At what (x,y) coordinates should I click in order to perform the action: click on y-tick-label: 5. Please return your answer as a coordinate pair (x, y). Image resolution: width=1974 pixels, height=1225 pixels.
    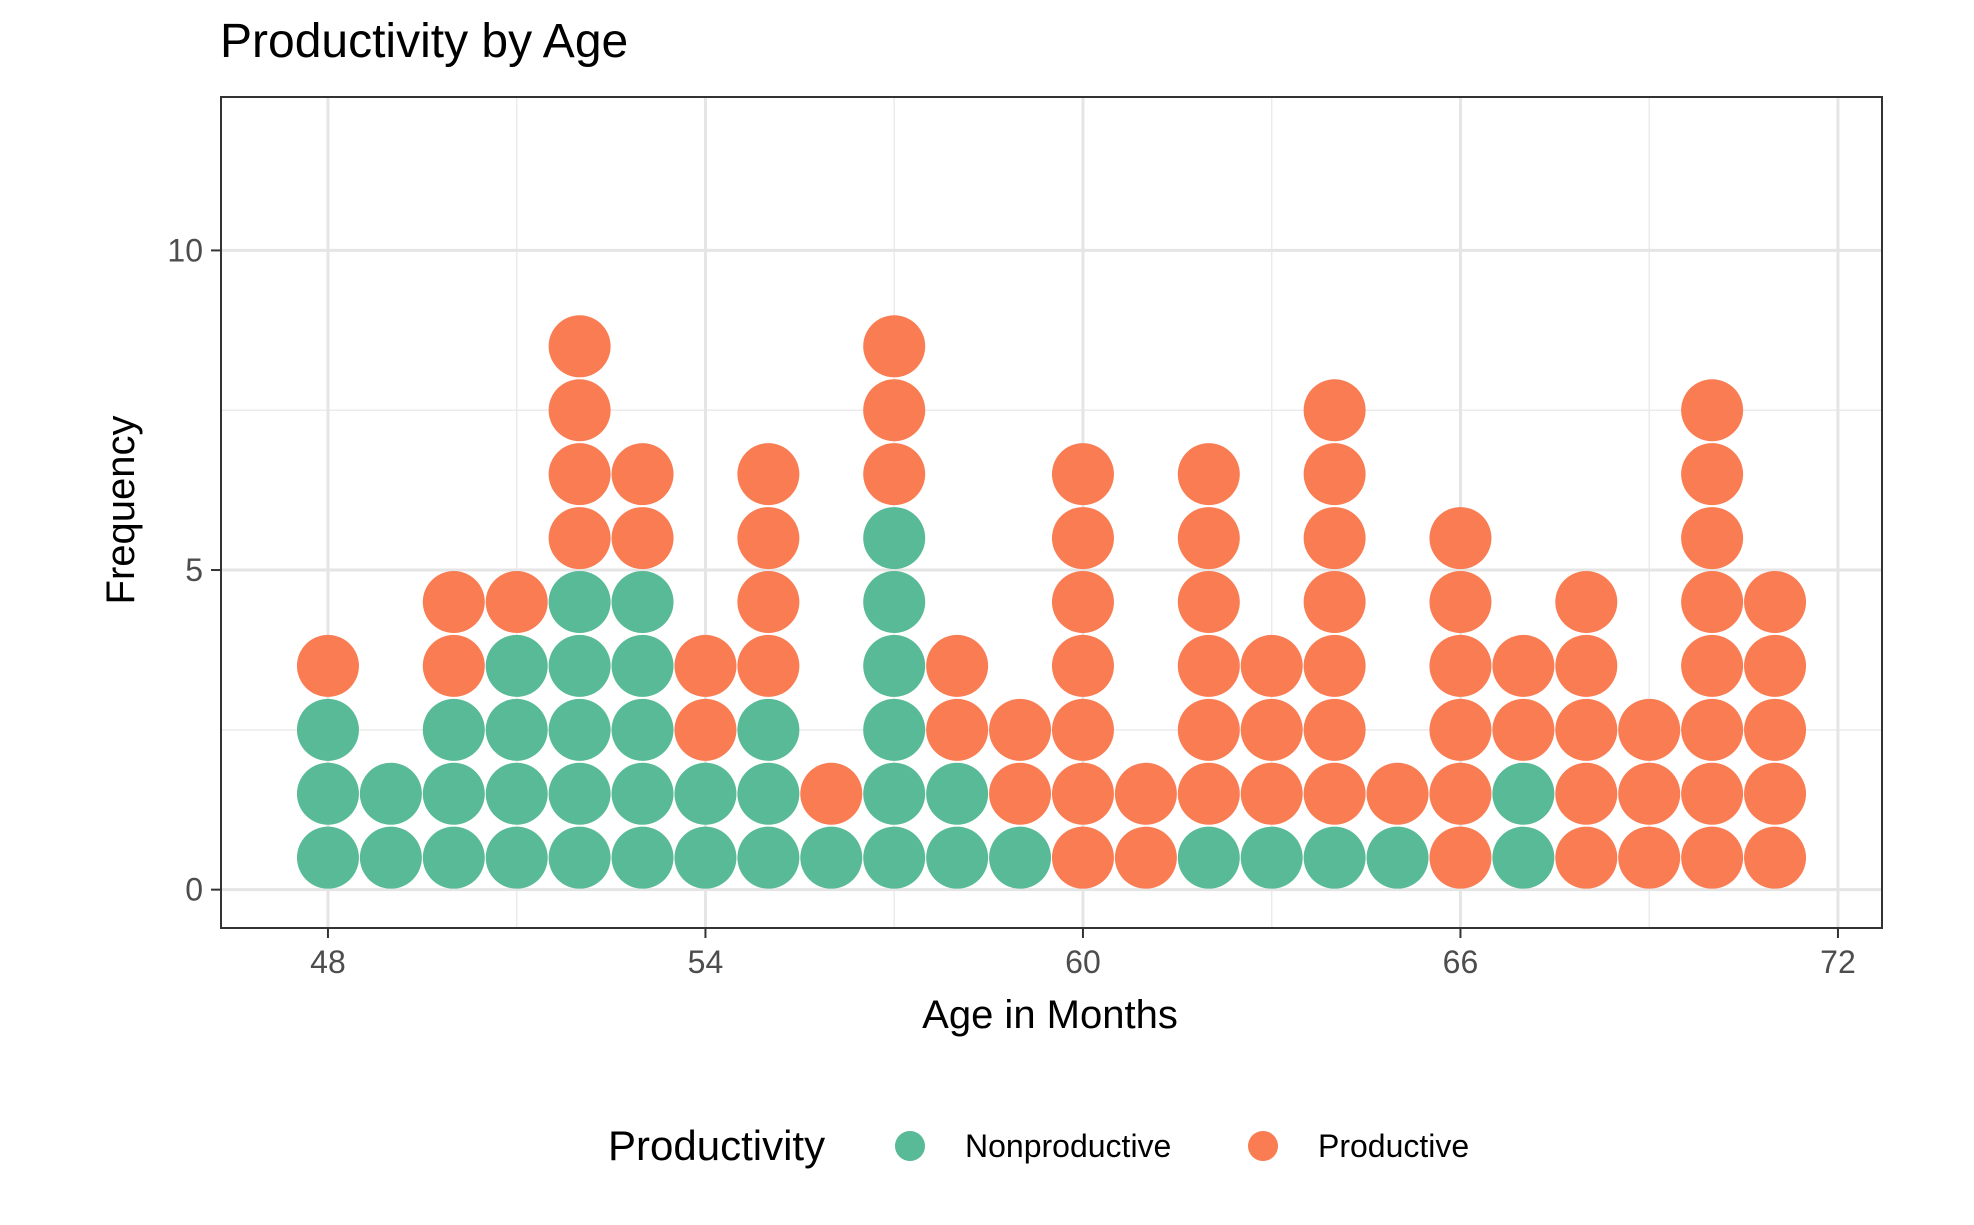
    Looking at the image, I should click on (194, 570).